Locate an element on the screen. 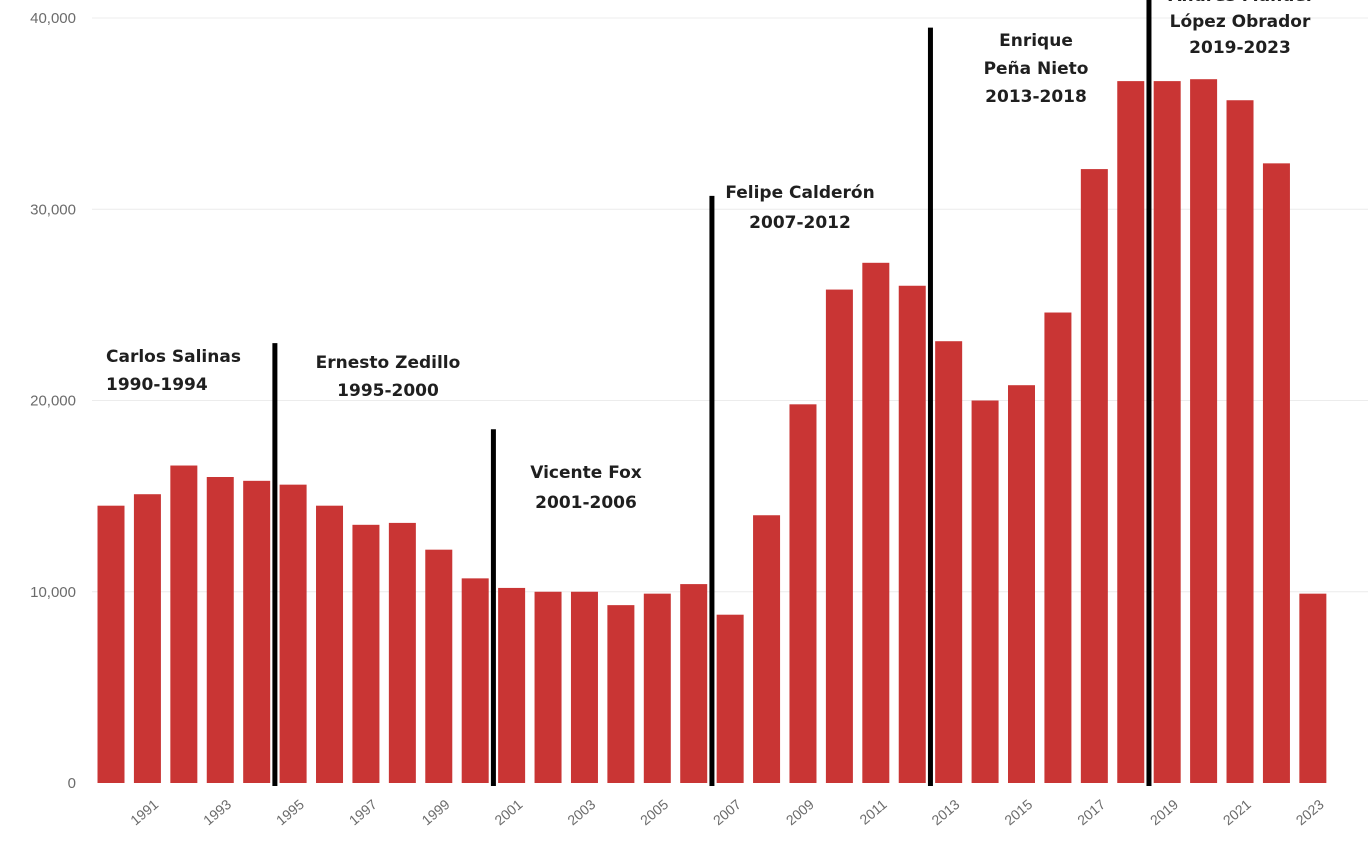 The image size is (1368, 845). bar-2005 is located at coordinates (657, 688).